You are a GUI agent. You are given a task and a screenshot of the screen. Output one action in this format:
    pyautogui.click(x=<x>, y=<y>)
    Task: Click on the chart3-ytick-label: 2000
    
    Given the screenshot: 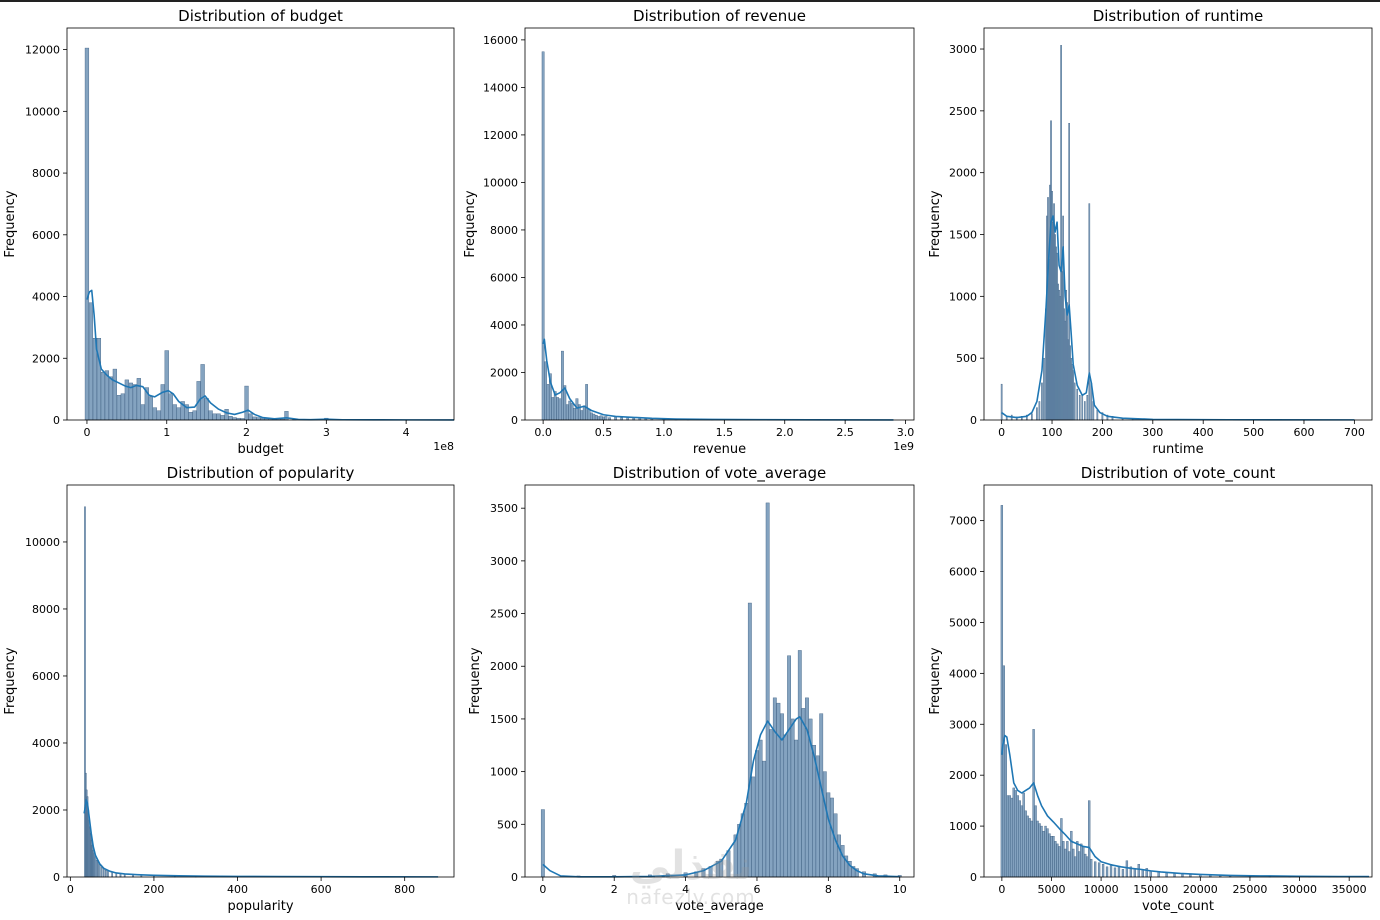 What is the action you would take?
    pyautogui.click(x=963, y=173)
    